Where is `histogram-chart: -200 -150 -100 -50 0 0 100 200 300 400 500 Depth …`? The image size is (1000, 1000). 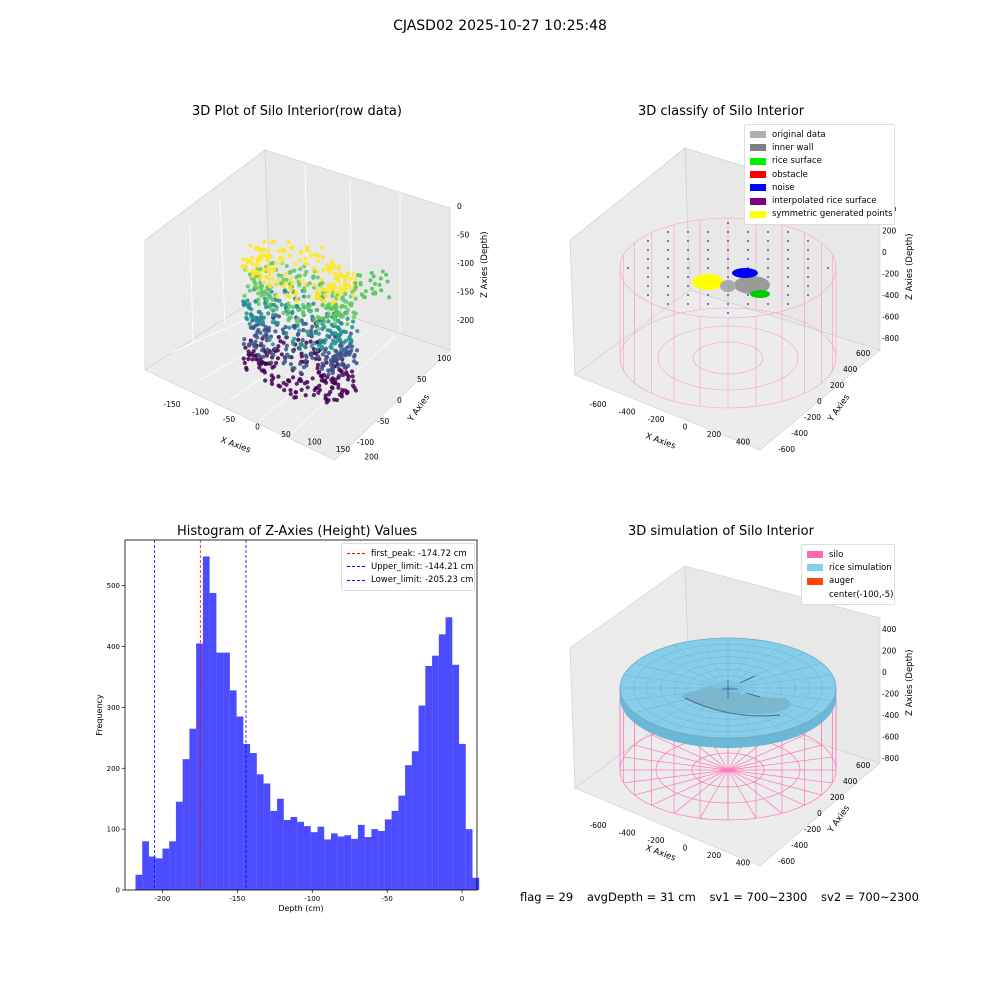 histogram-chart: -200 -150 -100 -50 0 0 100 200 300 400 500 Depth … is located at coordinates (287, 726).